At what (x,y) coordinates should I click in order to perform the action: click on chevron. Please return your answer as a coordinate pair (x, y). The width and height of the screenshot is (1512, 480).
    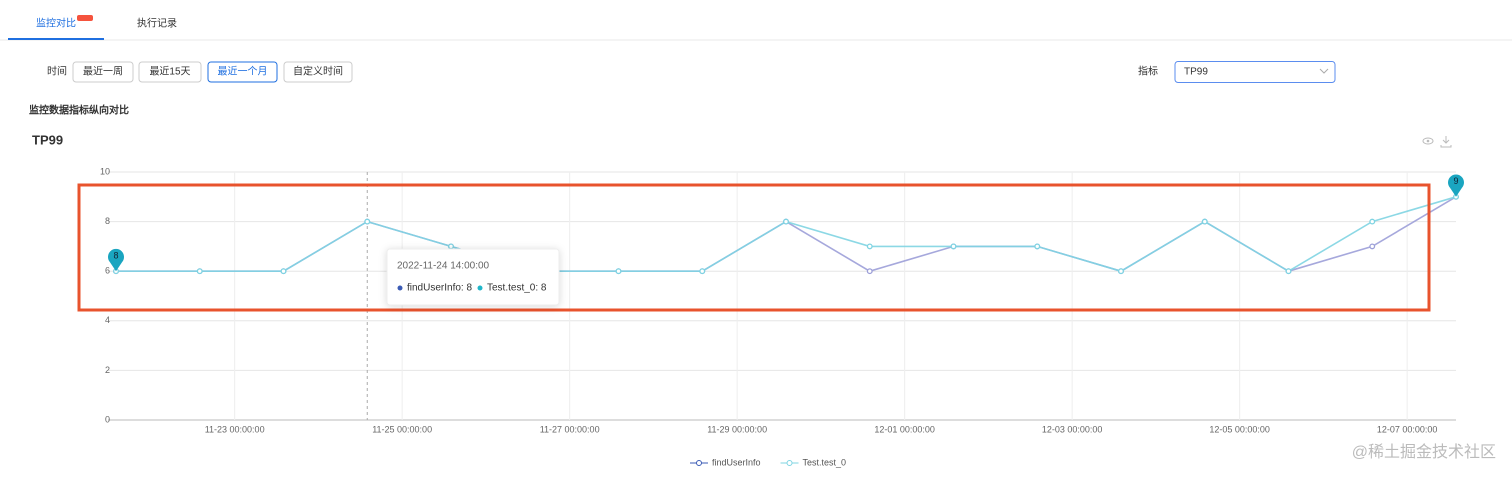
    Looking at the image, I should click on (1324, 71).